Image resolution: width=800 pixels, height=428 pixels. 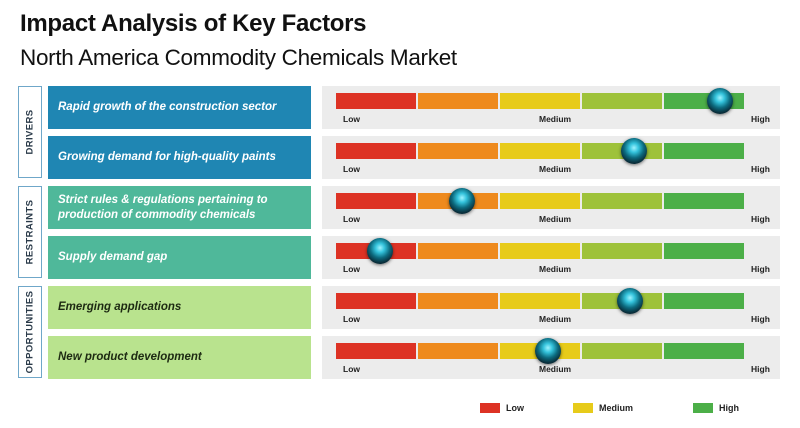 I want to click on page-title: Impact Analysis of Key Factors, so click(x=193, y=23).